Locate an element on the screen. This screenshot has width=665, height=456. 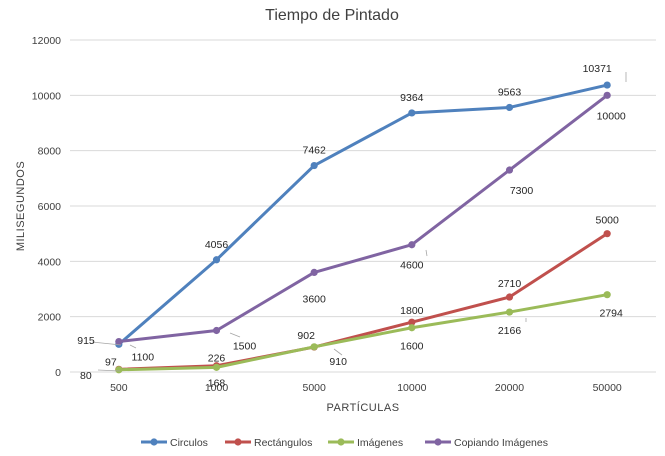
data-label: 3600 is located at coordinates (314, 299).